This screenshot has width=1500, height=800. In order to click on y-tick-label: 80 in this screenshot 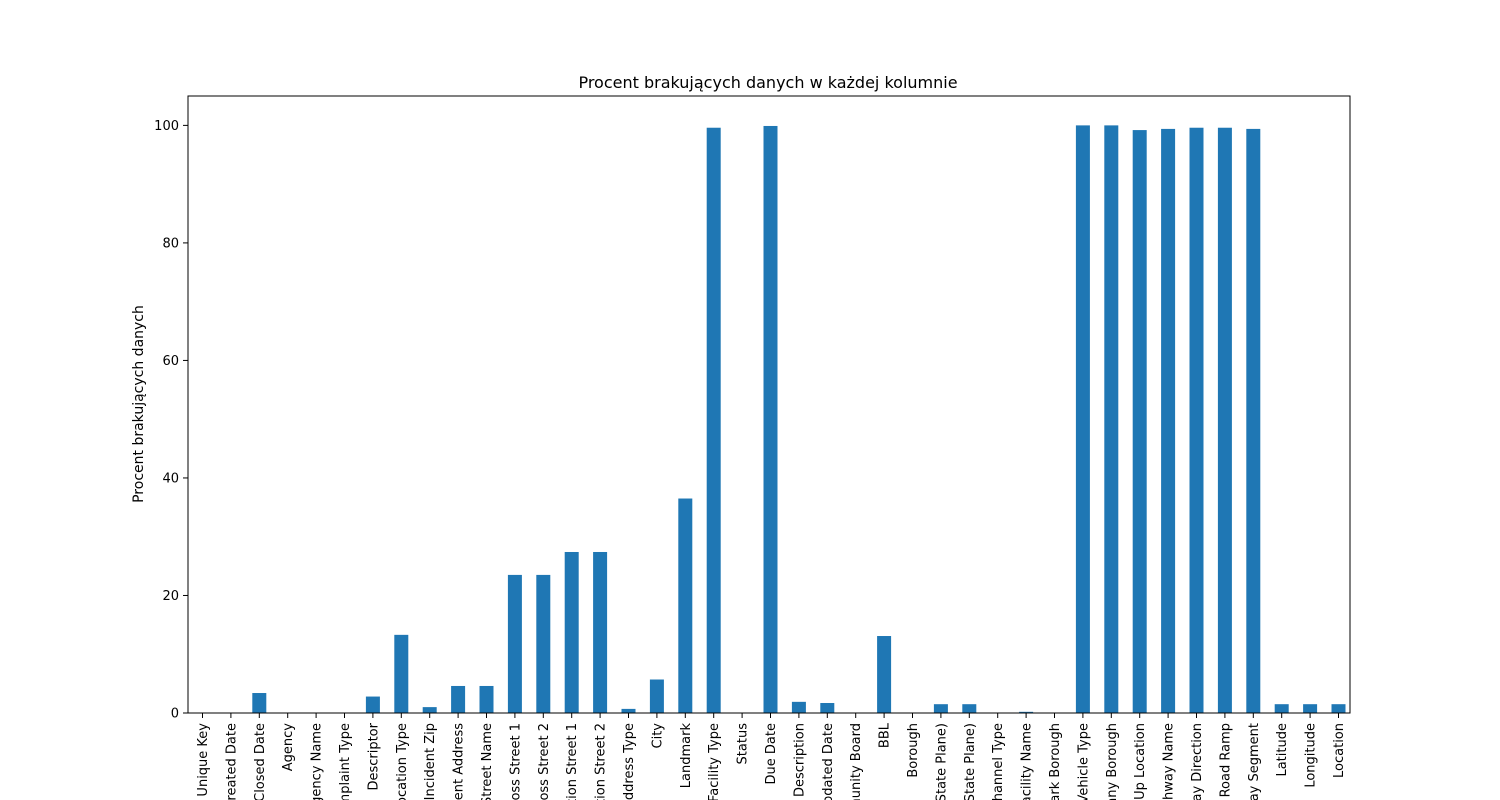, I will do `click(170, 243)`.